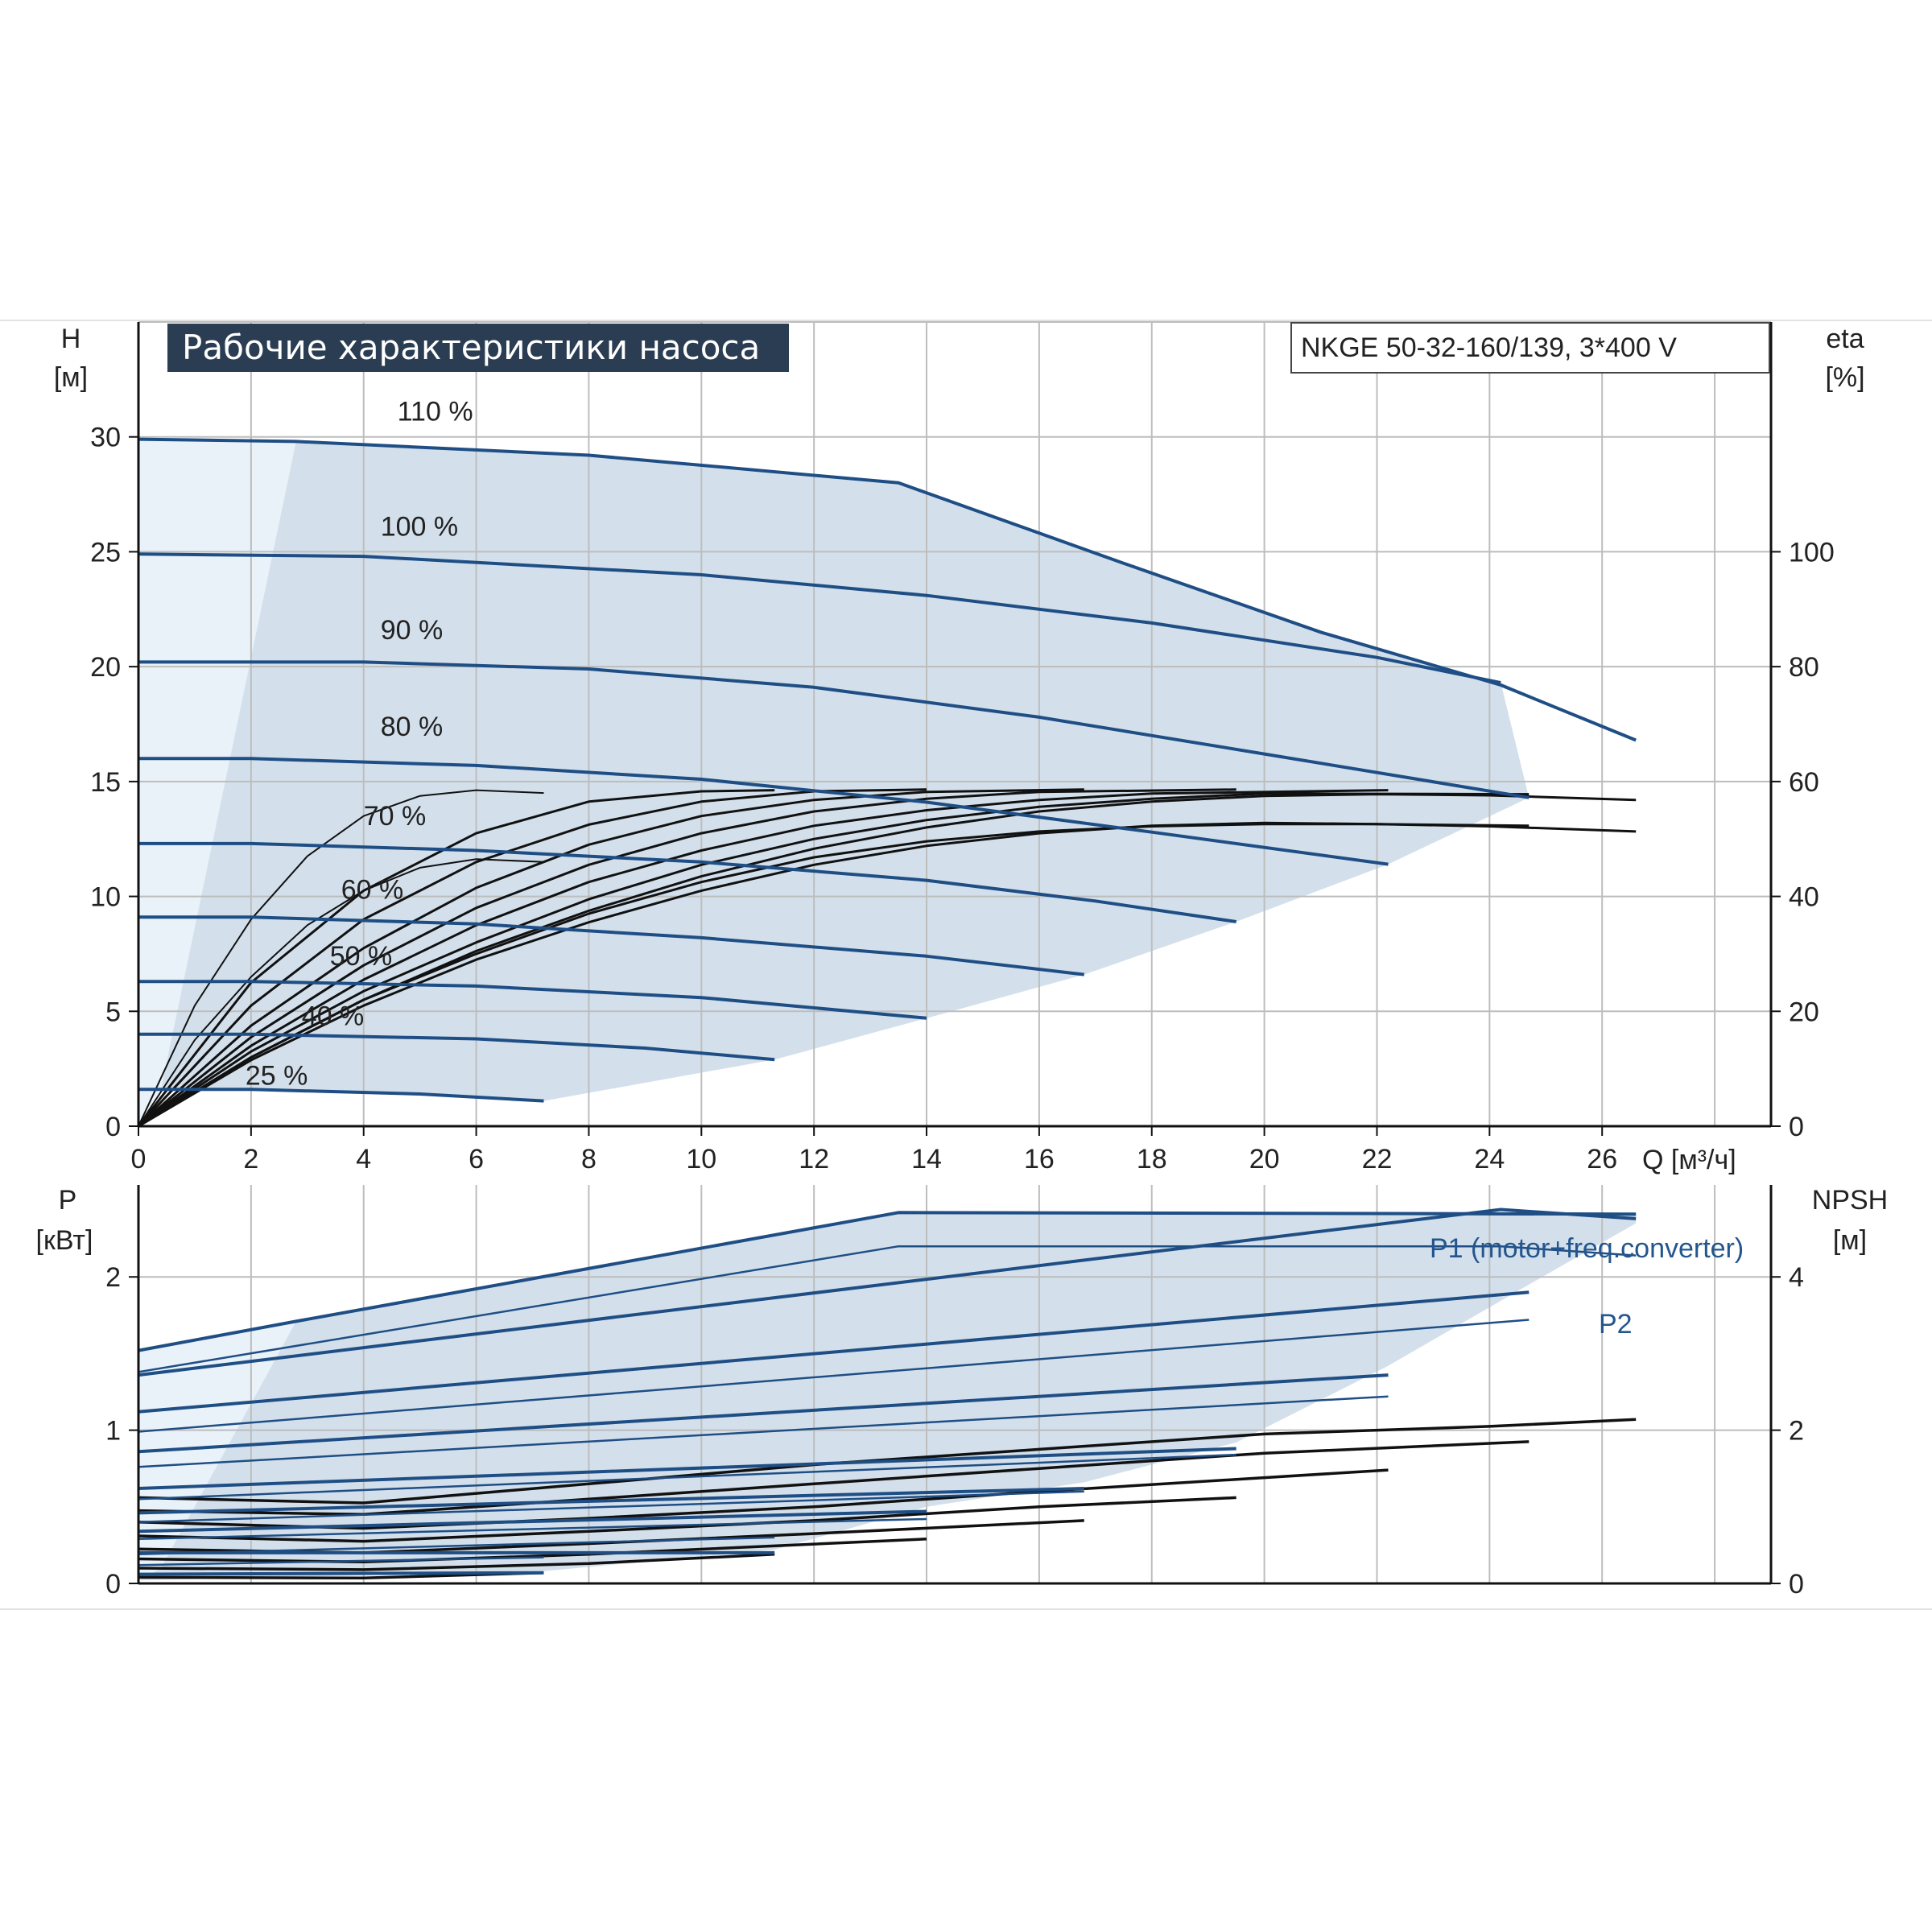  I want to click on flow-axis-label: Q [м³/ч], so click(1689, 1160).